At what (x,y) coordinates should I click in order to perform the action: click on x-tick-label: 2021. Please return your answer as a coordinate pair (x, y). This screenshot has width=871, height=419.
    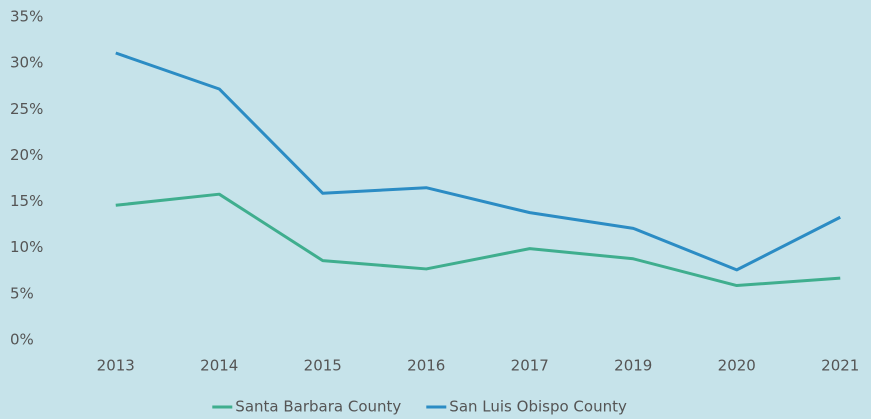
    Looking at the image, I should click on (840, 366).